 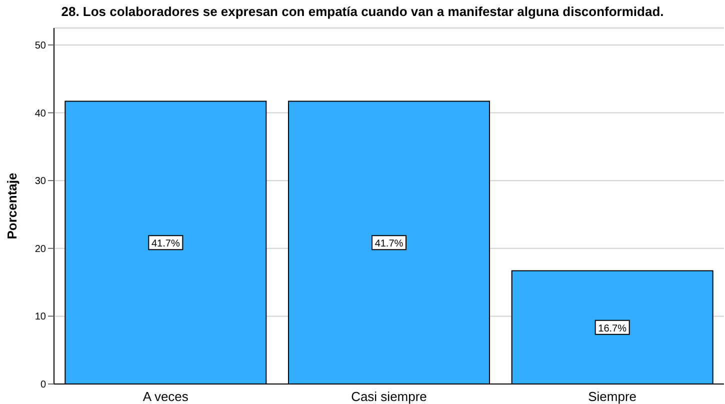 What do you see at coordinates (389, 396) in the screenshot?
I see `x-tick-label: Casi siempre` at bounding box center [389, 396].